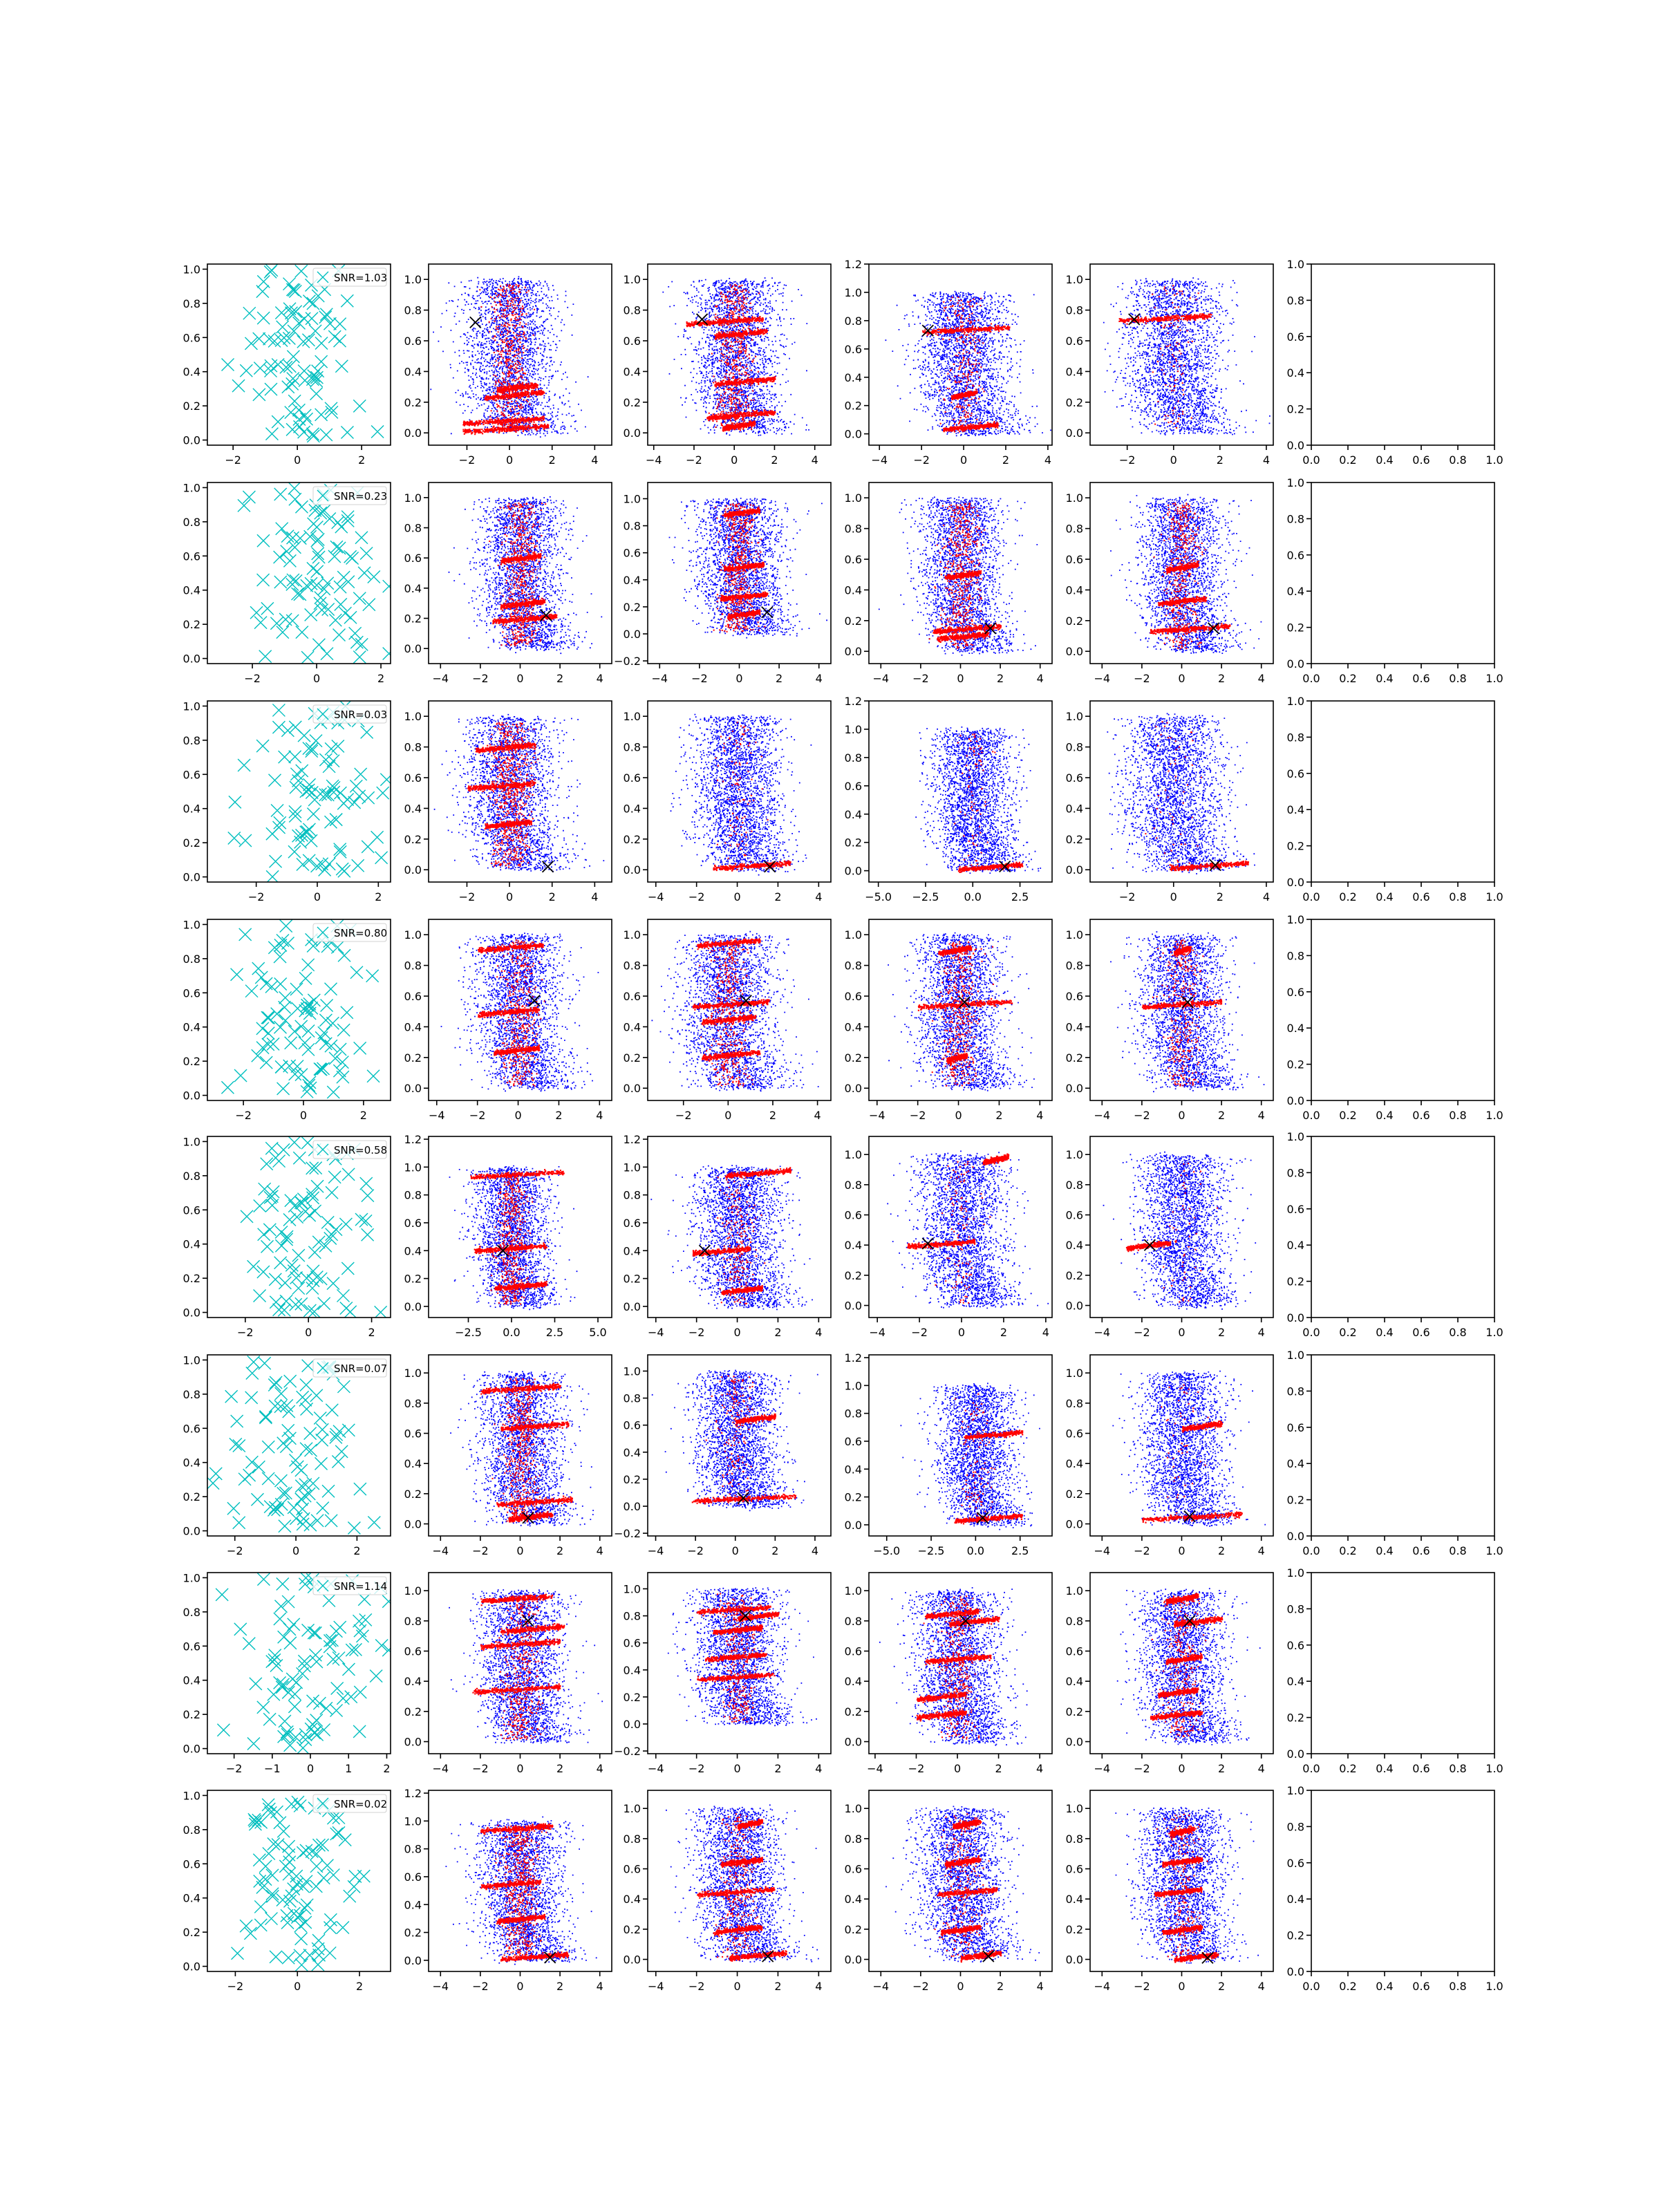 This screenshot has height=2212, width=1659. Describe the element at coordinates (1347, 1550) in the screenshot. I see `x-tick-label: 0.2` at that location.